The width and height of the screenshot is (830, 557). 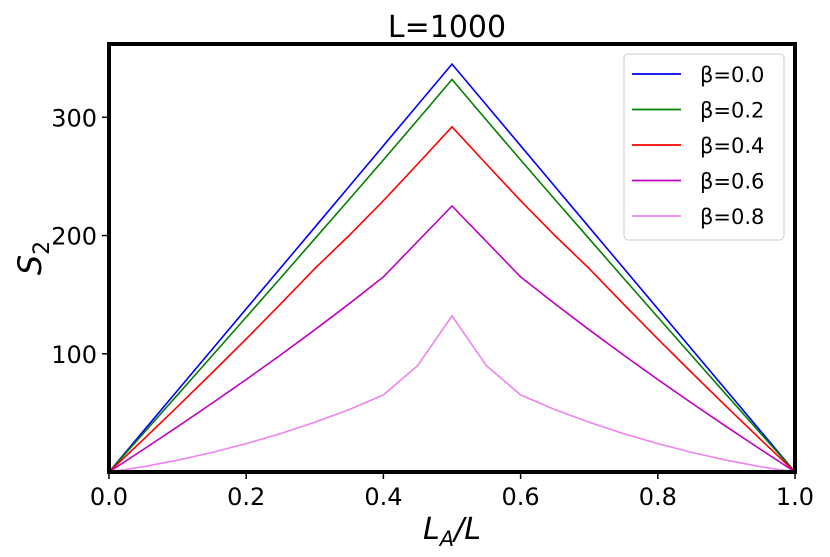 What do you see at coordinates (74, 355) in the screenshot?
I see `y-tick-label: 100` at bounding box center [74, 355].